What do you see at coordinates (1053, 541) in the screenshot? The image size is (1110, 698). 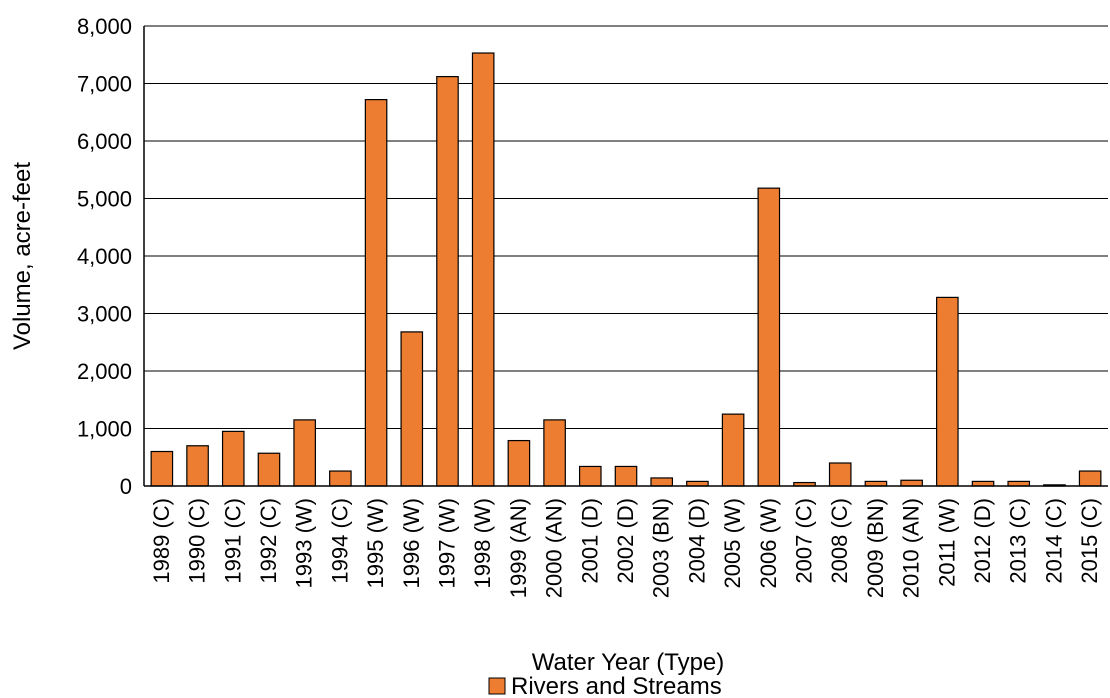 I see `x-tick-label: 2014 (C)` at bounding box center [1053, 541].